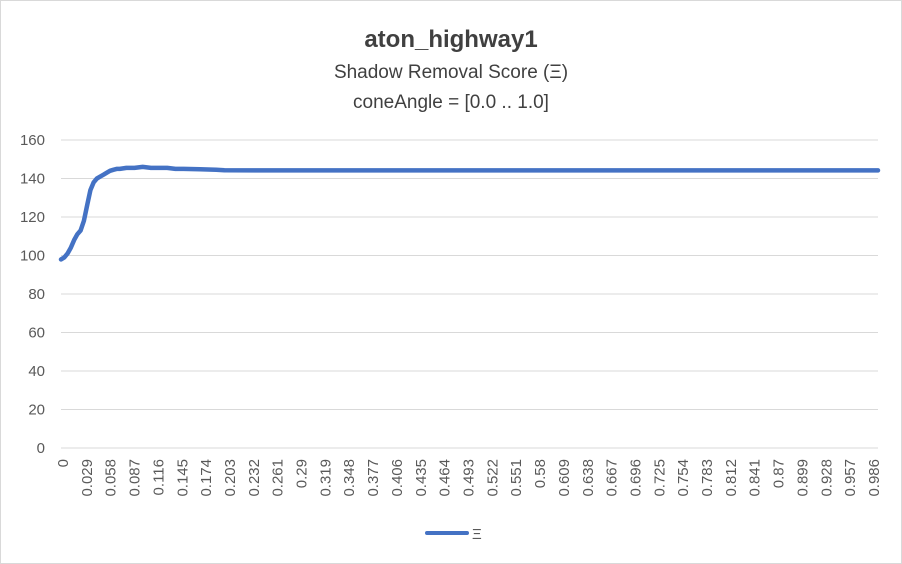 This screenshot has height=564, width=902. What do you see at coordinates (135, 478) in the screenshot?
I see `x-tick-label: 0.087` at bounding box center [135, 478].